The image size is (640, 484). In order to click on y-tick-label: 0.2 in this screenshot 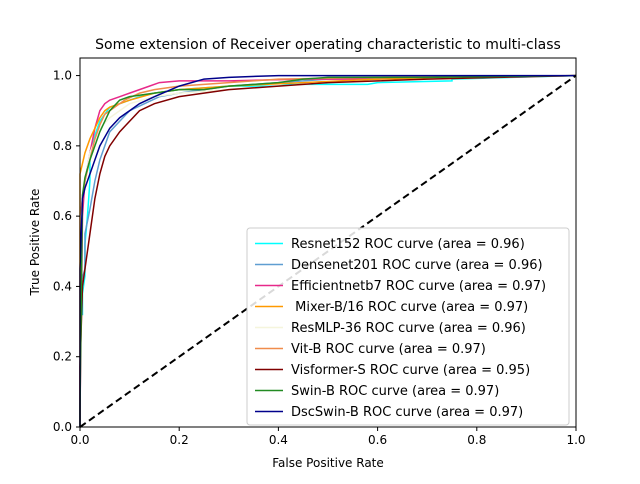, I will do `click(62, 357)`.